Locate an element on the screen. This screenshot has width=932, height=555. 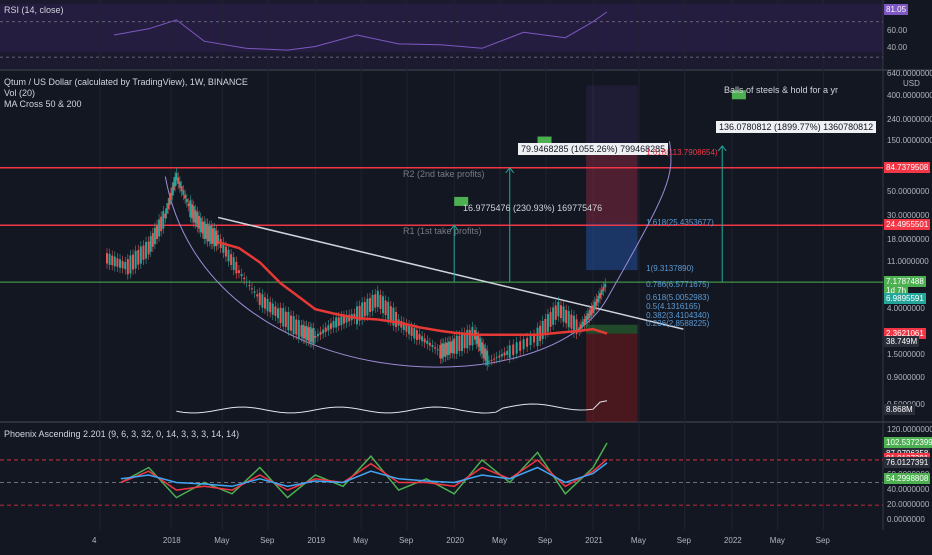
rsi-label: RSI (14, close) is located at coordinates (34, 10).